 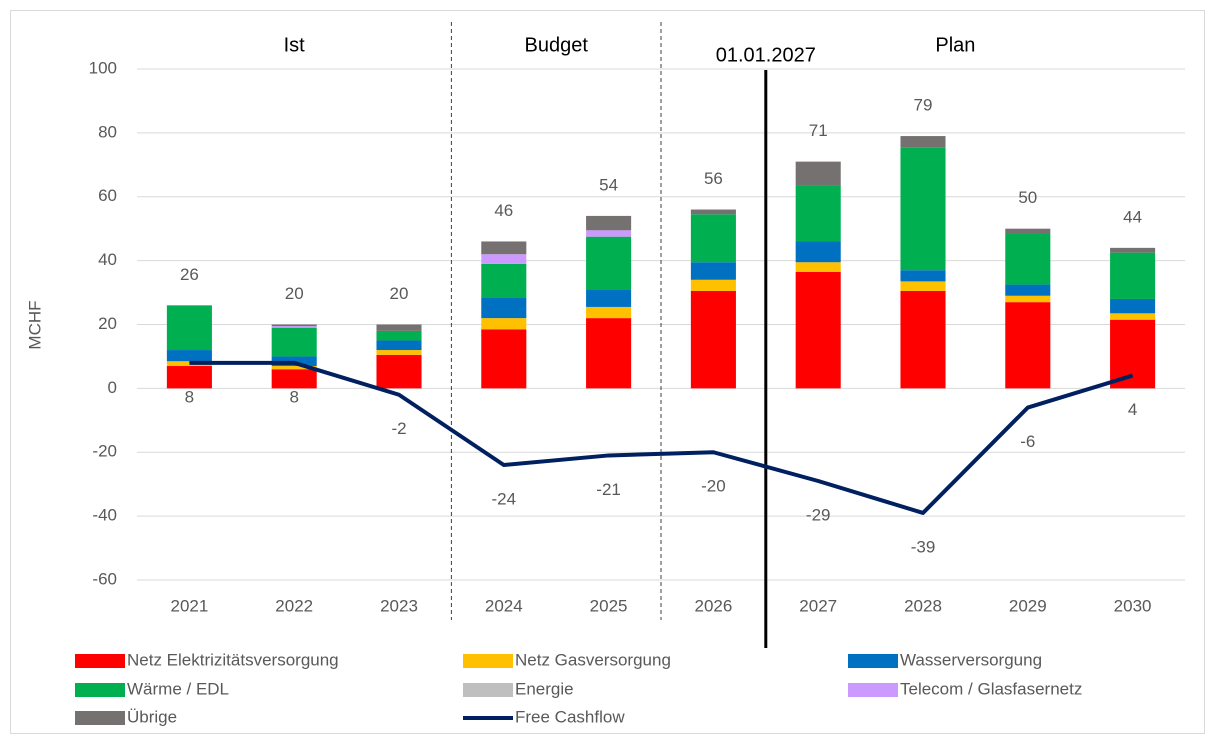 What do you see at coordinates (104, 451) in the screenshot?
I see `y-tick-label: -20` at bounding box center [104, 451].